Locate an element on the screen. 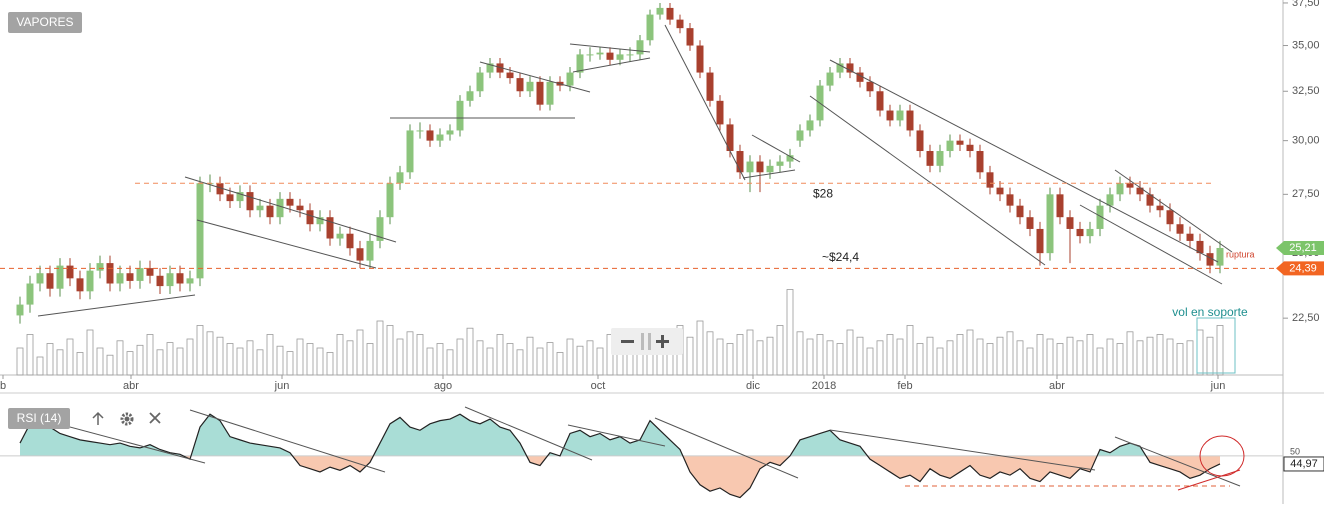  move-up-icon is located at coordinates (98, 418).